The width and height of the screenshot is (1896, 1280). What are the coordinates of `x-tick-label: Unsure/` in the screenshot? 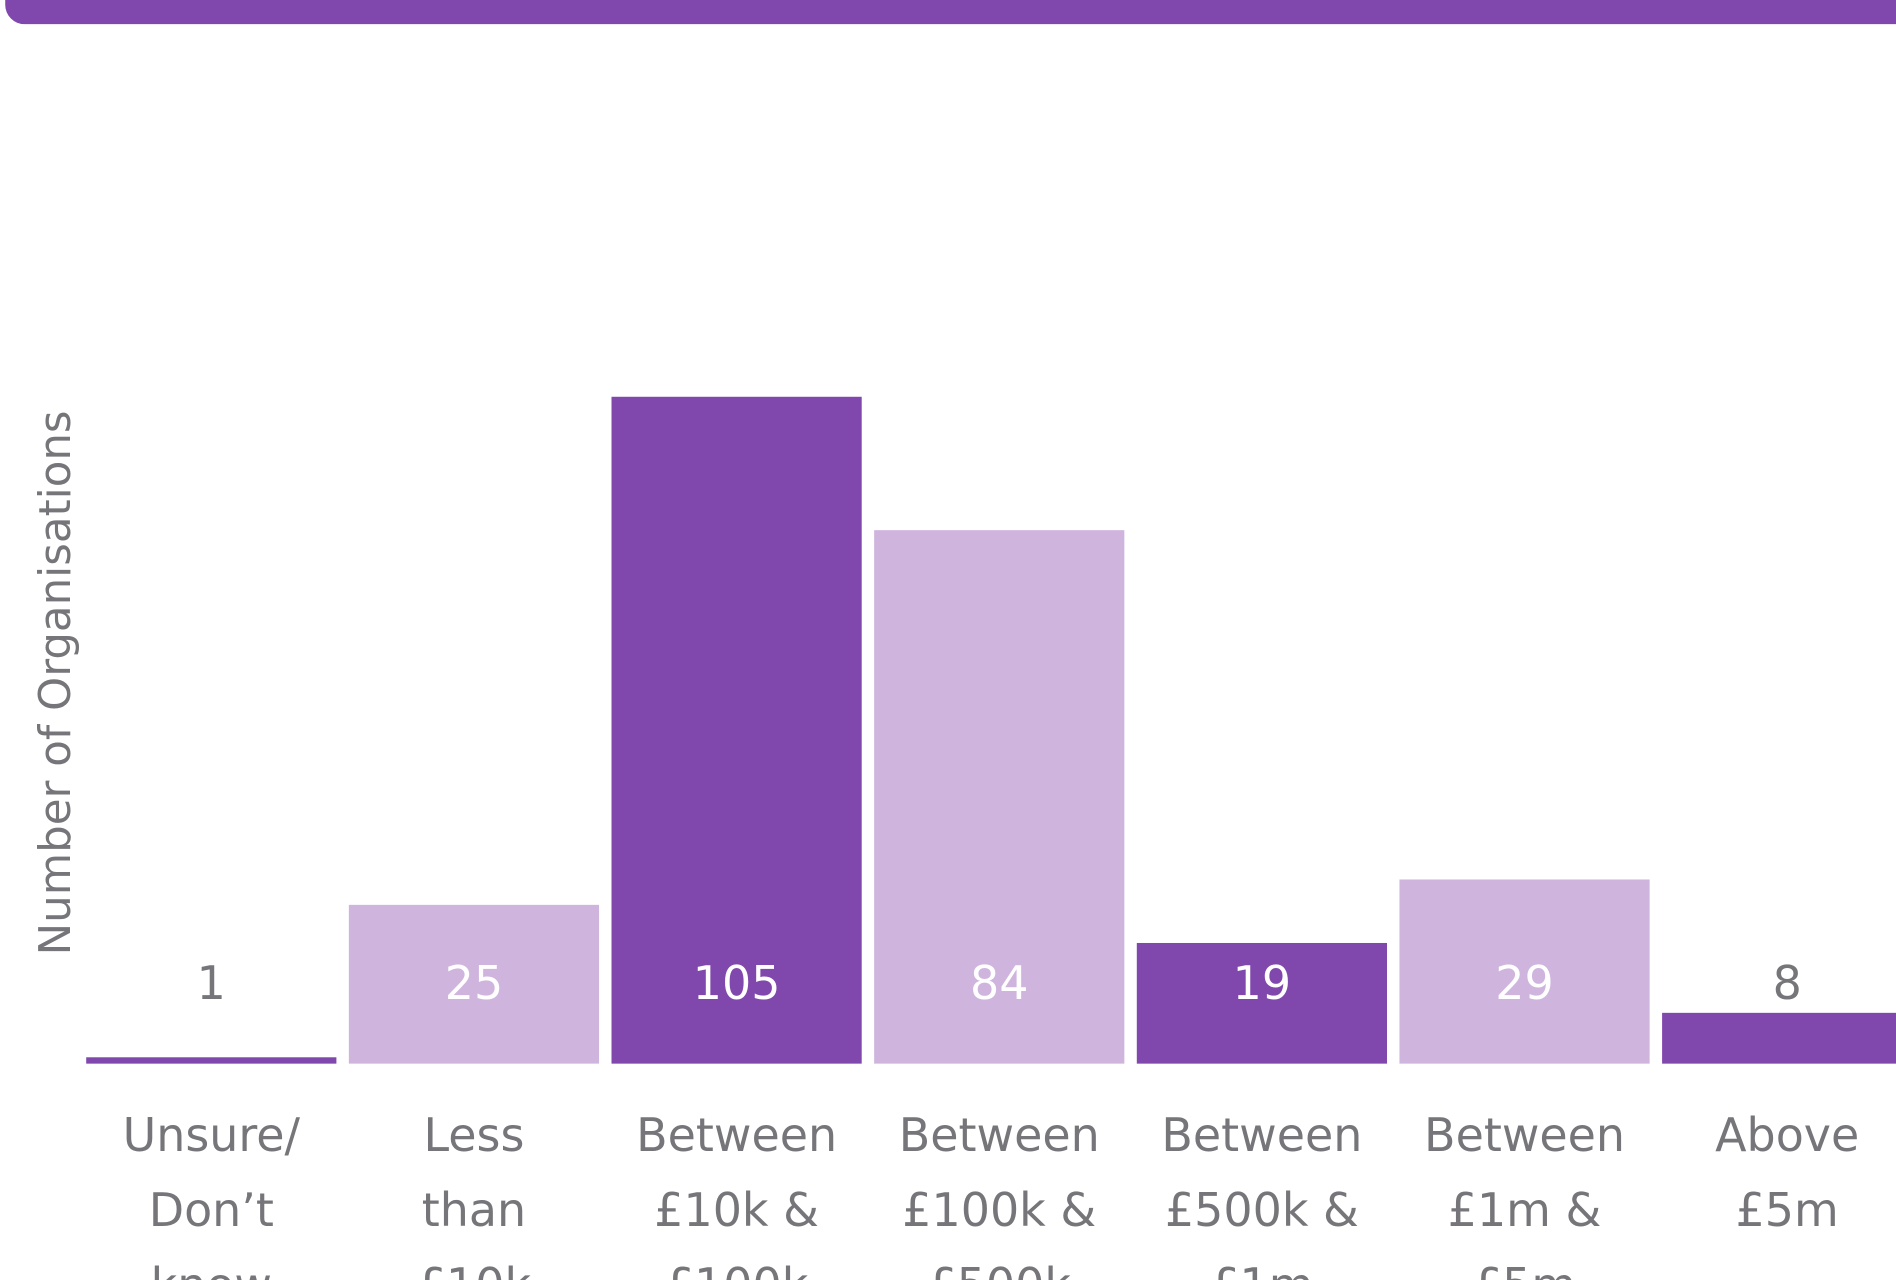 It's located at (212, 1135).